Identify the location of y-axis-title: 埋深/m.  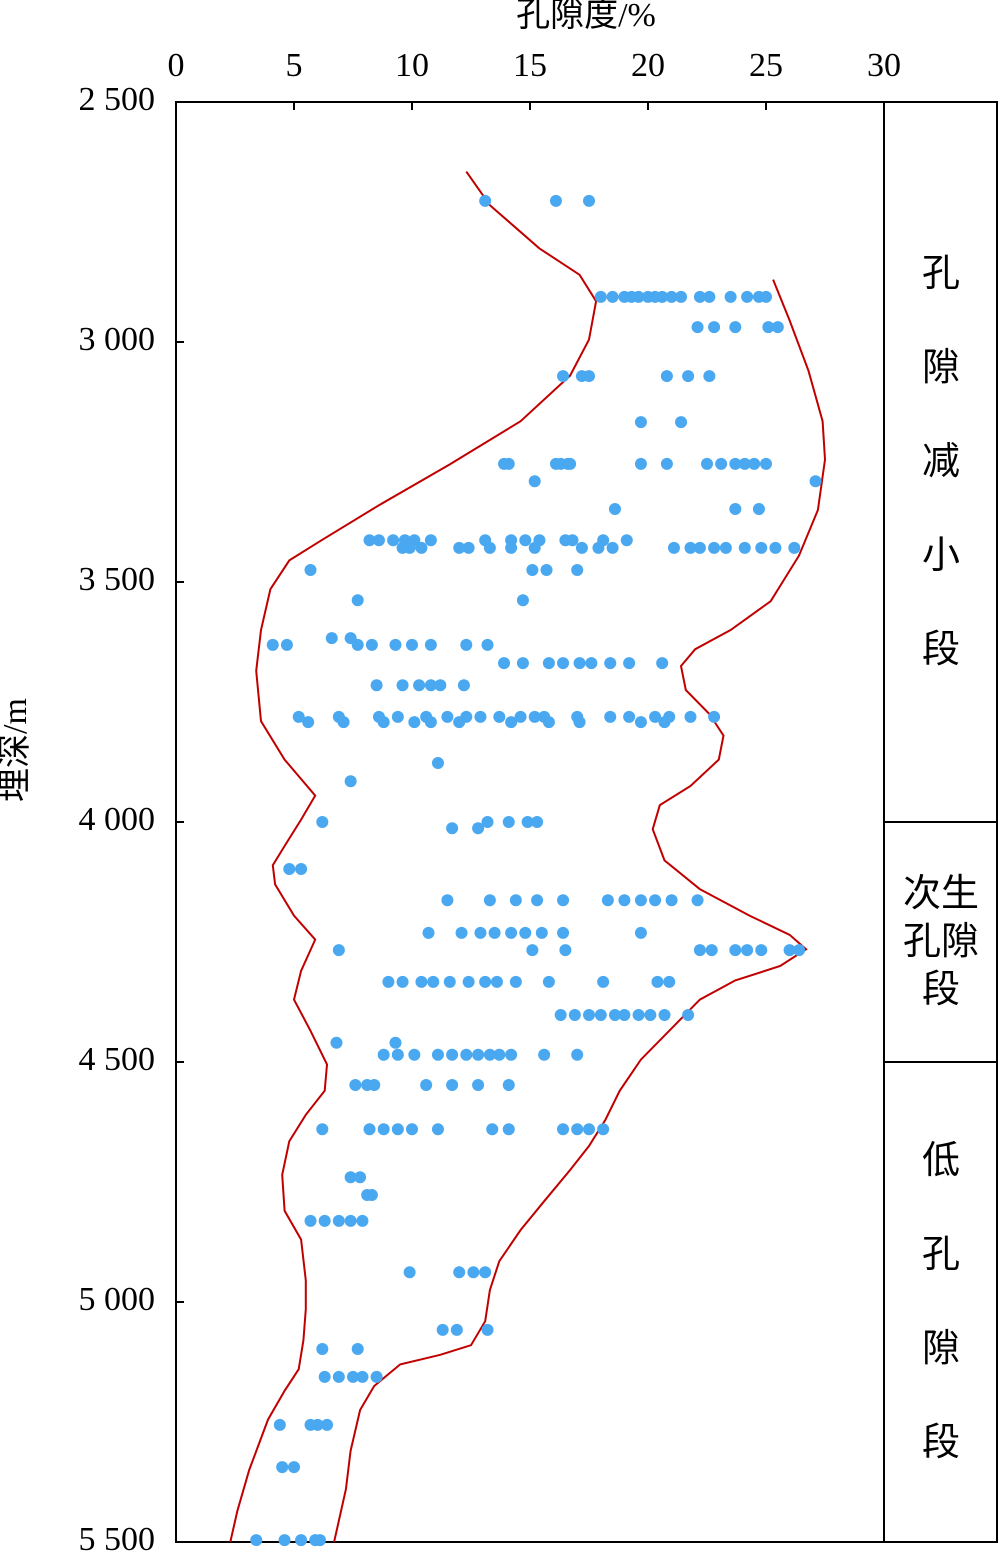
(17, 750).